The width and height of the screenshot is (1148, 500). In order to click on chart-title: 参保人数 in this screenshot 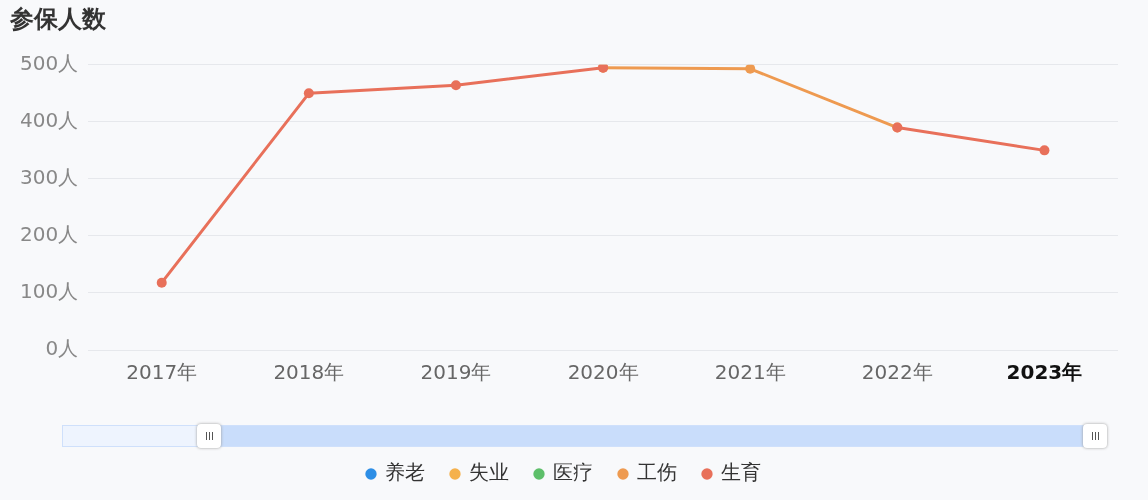, I will do `click(58, 18)`.